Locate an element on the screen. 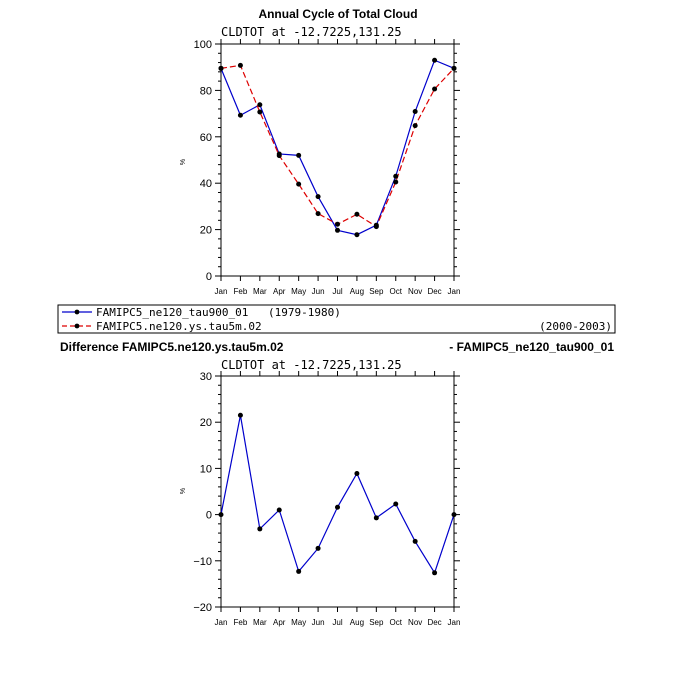  chart2-title: Difference FAMIPC5.ne120.ys.tau5m.02 is located at coordinates (172, 347).